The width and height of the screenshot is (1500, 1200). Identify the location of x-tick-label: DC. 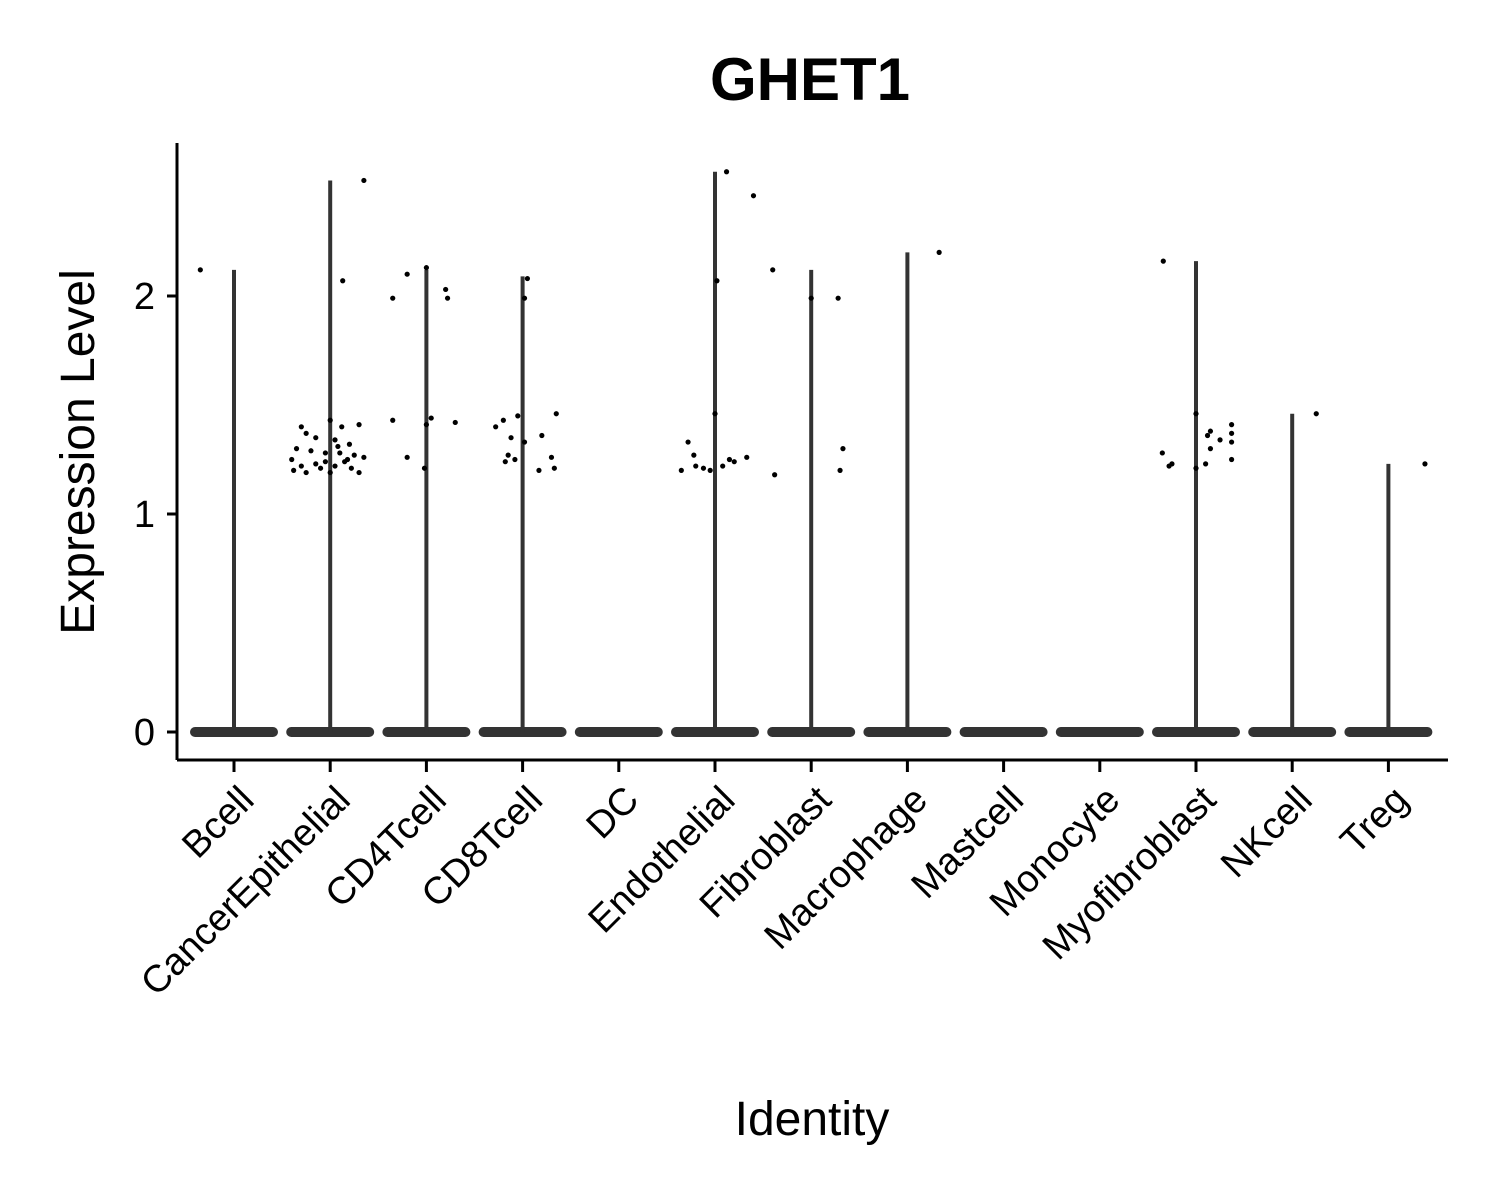
(613, 813).